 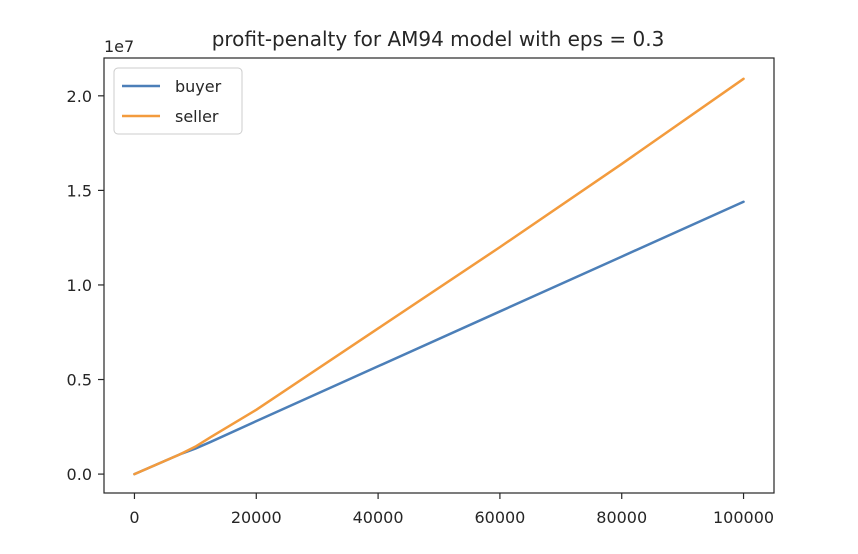 What do you see at coordinates (79, 380) in the screenshot?
I see `y-tick-label: 0.5` at bounding box center [79, 380].